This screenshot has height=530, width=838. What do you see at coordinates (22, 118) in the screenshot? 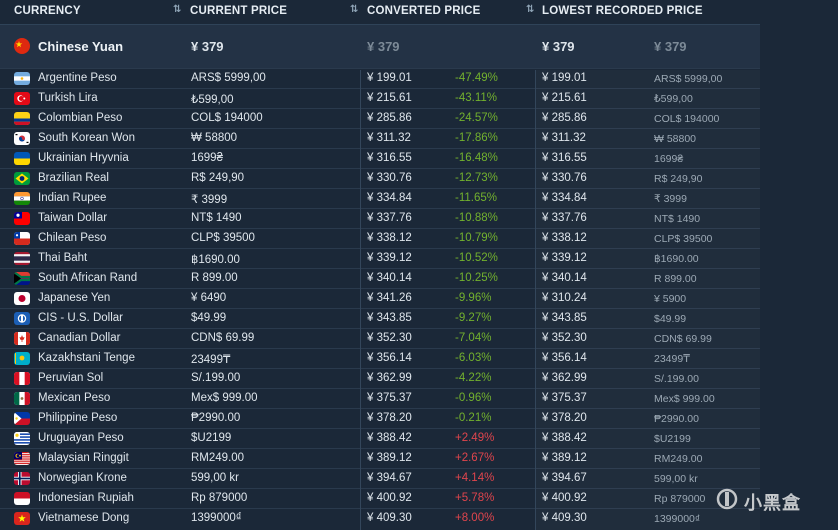
I see `colombia-flag-icon` at bounding box center [22, 118].